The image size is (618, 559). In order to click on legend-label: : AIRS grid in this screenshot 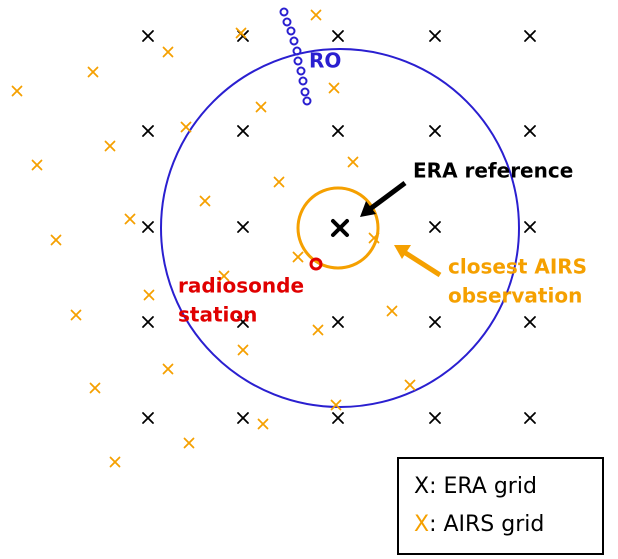, I will do `click(486, 524)`.